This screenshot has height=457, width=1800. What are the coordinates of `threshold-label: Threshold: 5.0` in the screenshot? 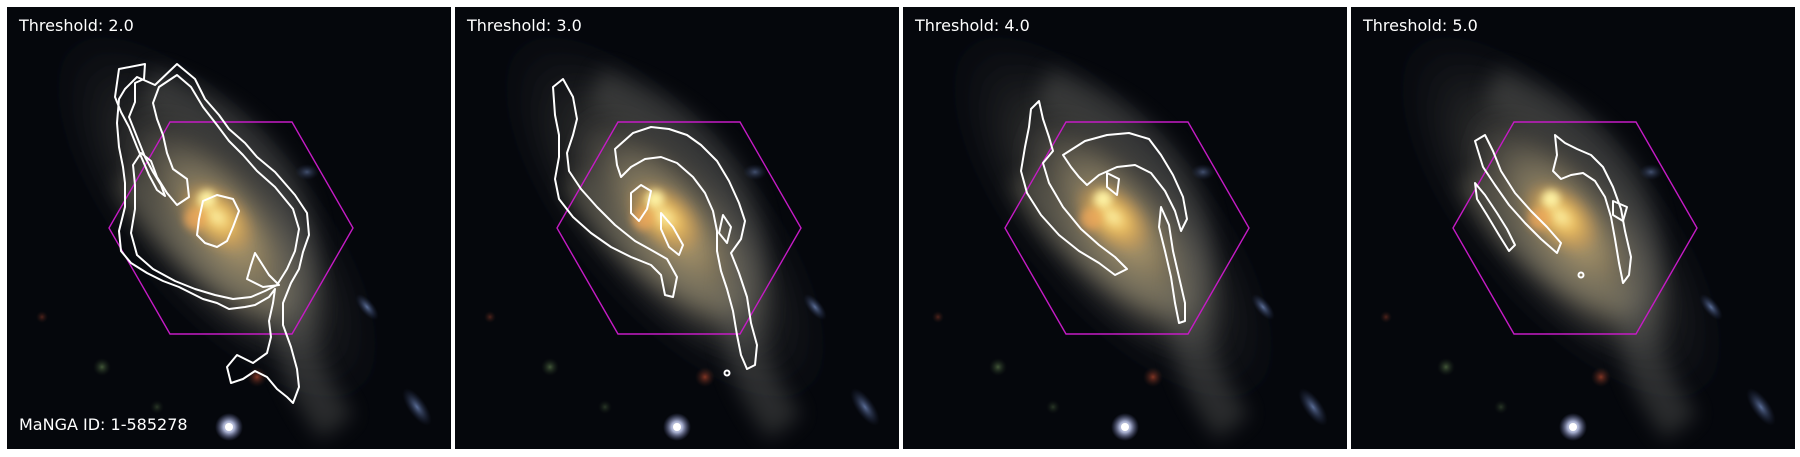 It's located at (1420, 25).